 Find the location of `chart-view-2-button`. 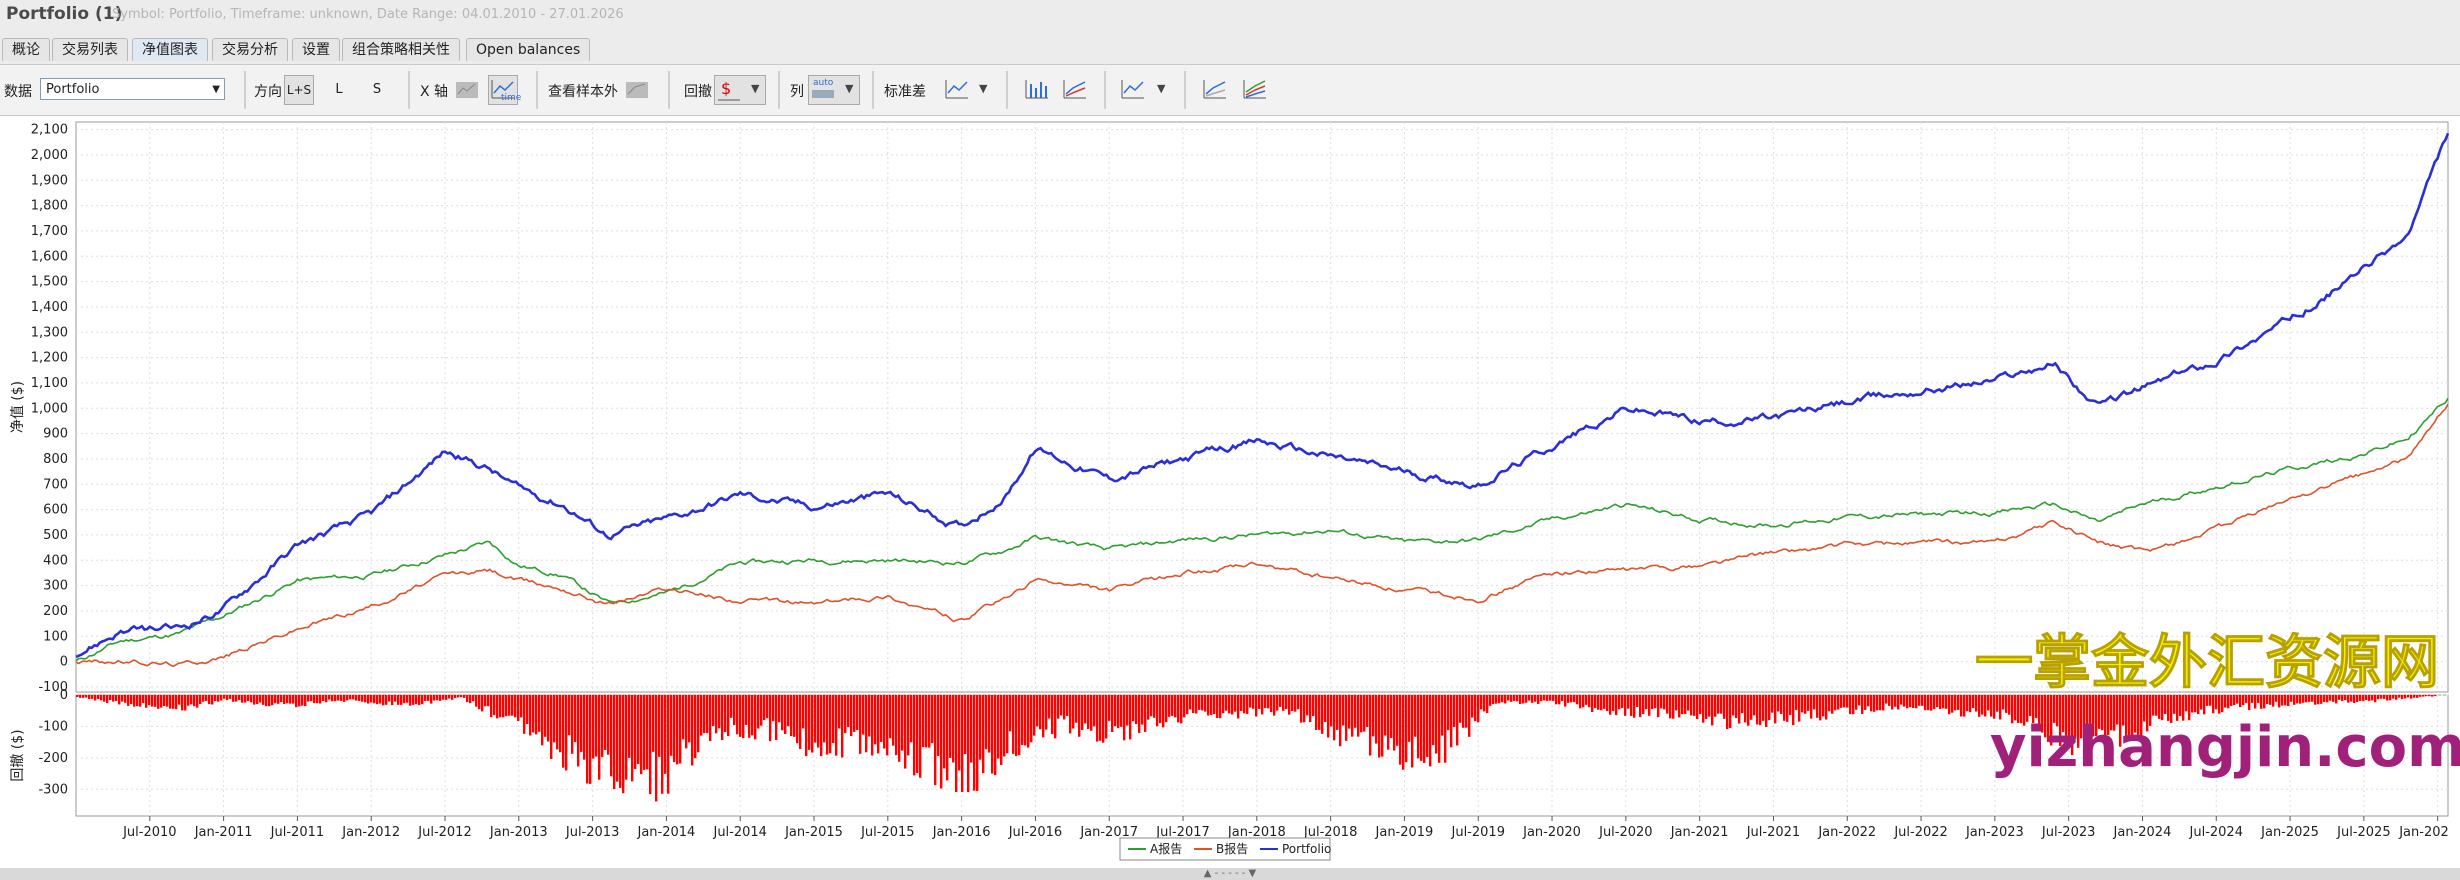

chart-view-2-button is located at coordinates (1075, 90).